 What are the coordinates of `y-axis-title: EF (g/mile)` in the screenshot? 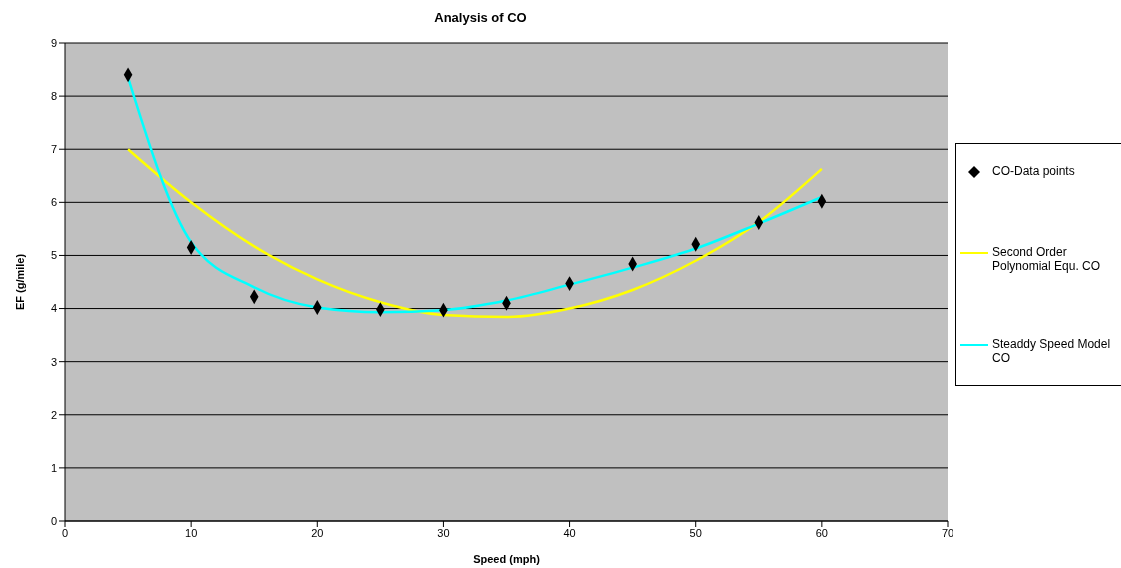 It's located at (19, 282).